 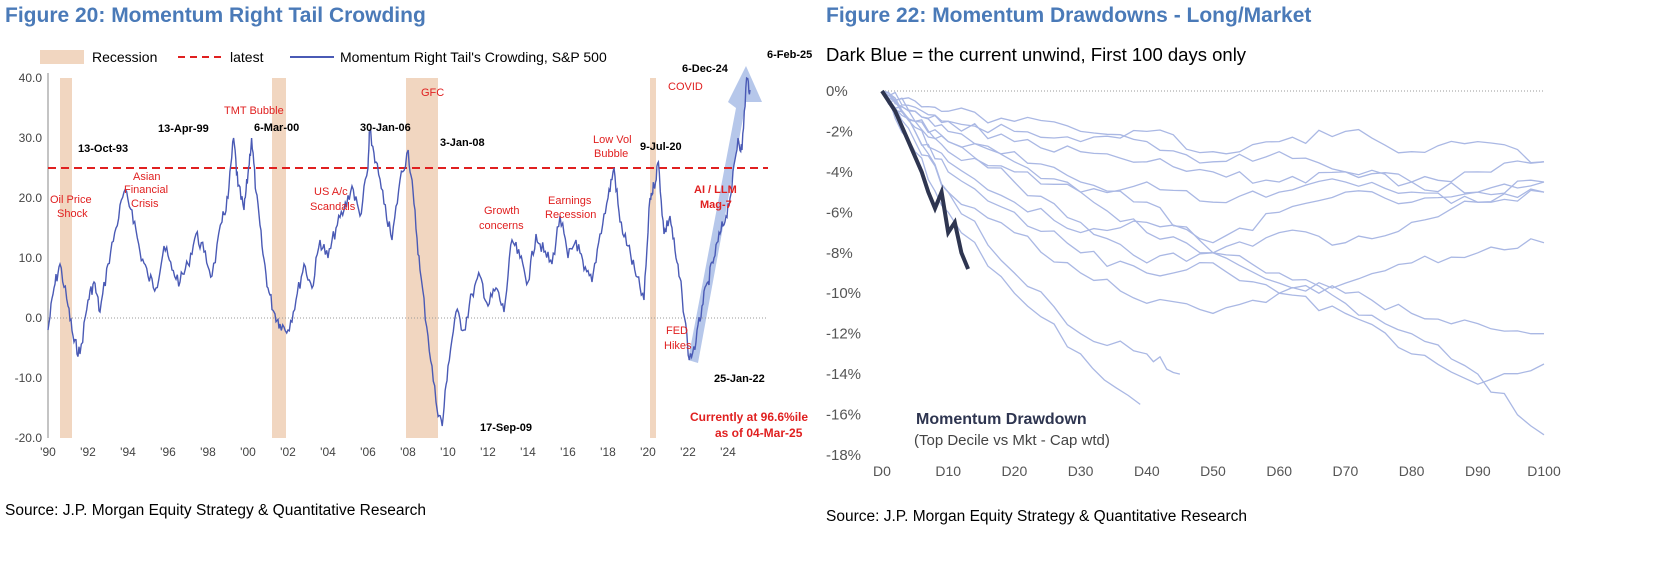 I want to click on left-x-tick-label: '14, so click(x=528, y=452).